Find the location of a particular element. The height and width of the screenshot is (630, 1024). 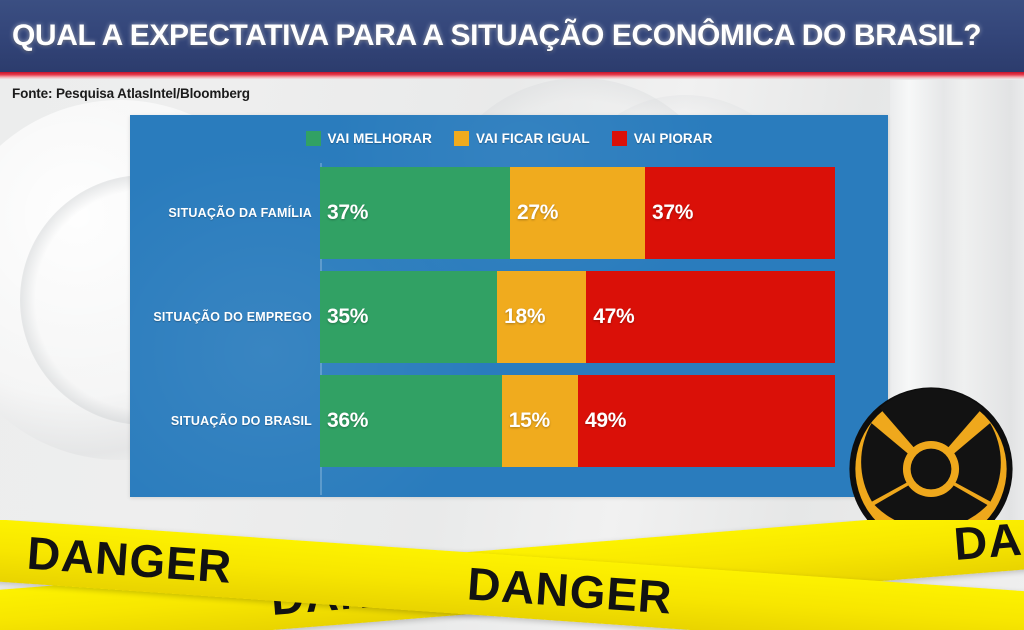

source-attribution: Fonte: Pesquisa AtlasIntel/Bloomberg is located at coordinates (131, 93).